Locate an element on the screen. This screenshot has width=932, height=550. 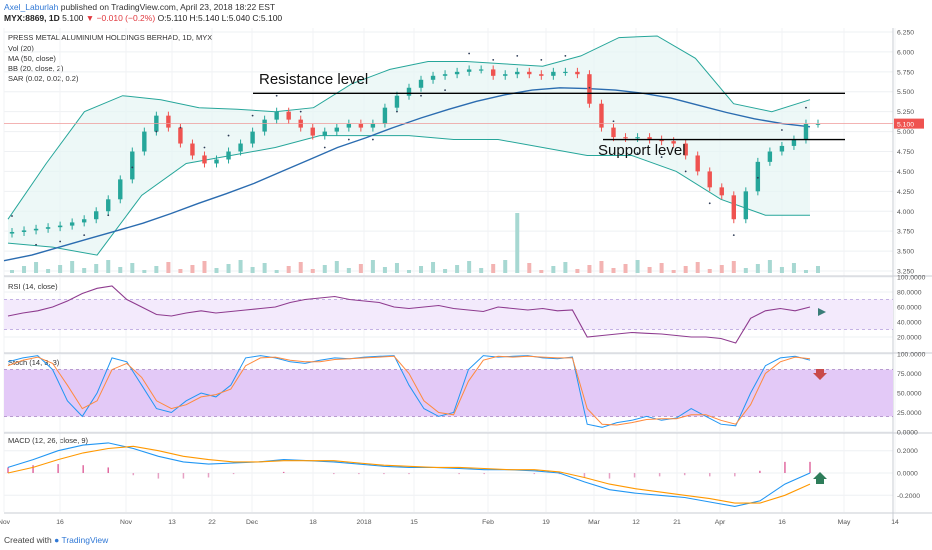
y-tick-label: 20.0000 is located at coordinates (909, 338).